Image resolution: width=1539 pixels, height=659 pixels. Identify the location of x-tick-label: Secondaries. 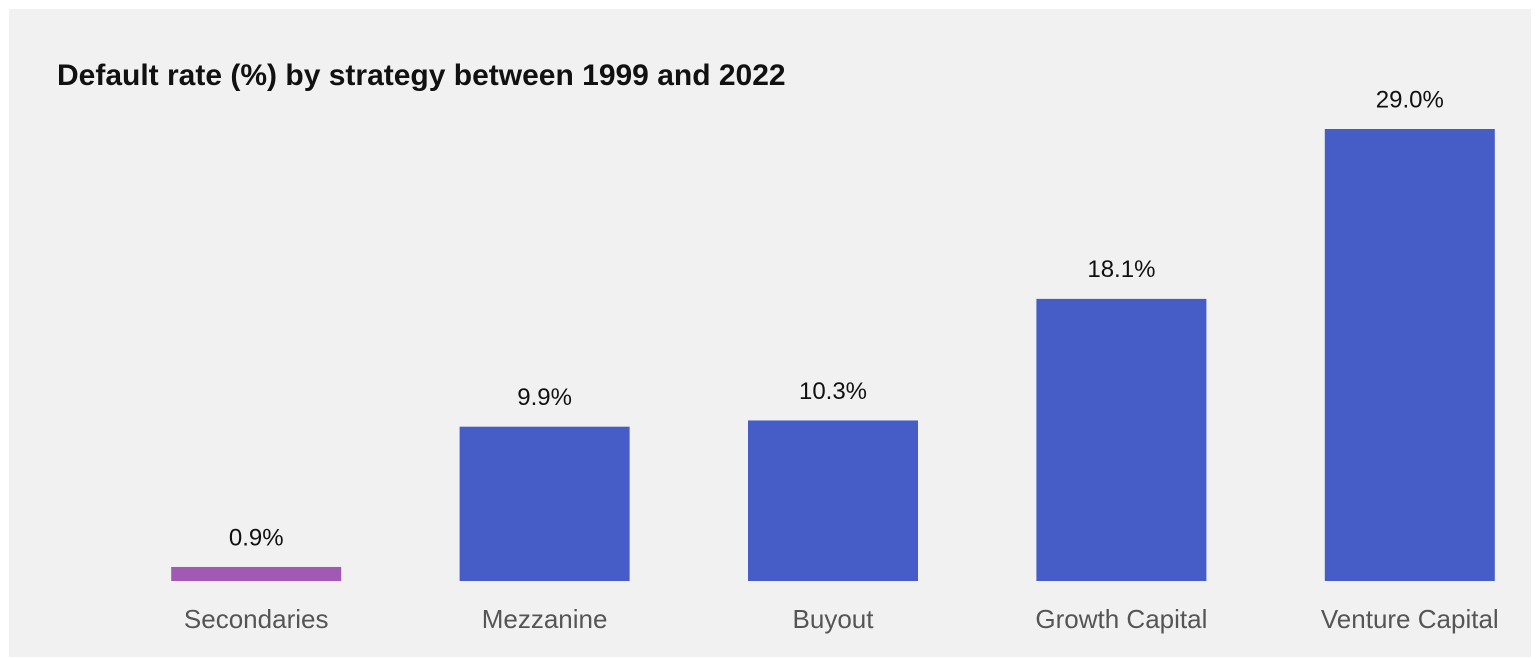
(256, 619).